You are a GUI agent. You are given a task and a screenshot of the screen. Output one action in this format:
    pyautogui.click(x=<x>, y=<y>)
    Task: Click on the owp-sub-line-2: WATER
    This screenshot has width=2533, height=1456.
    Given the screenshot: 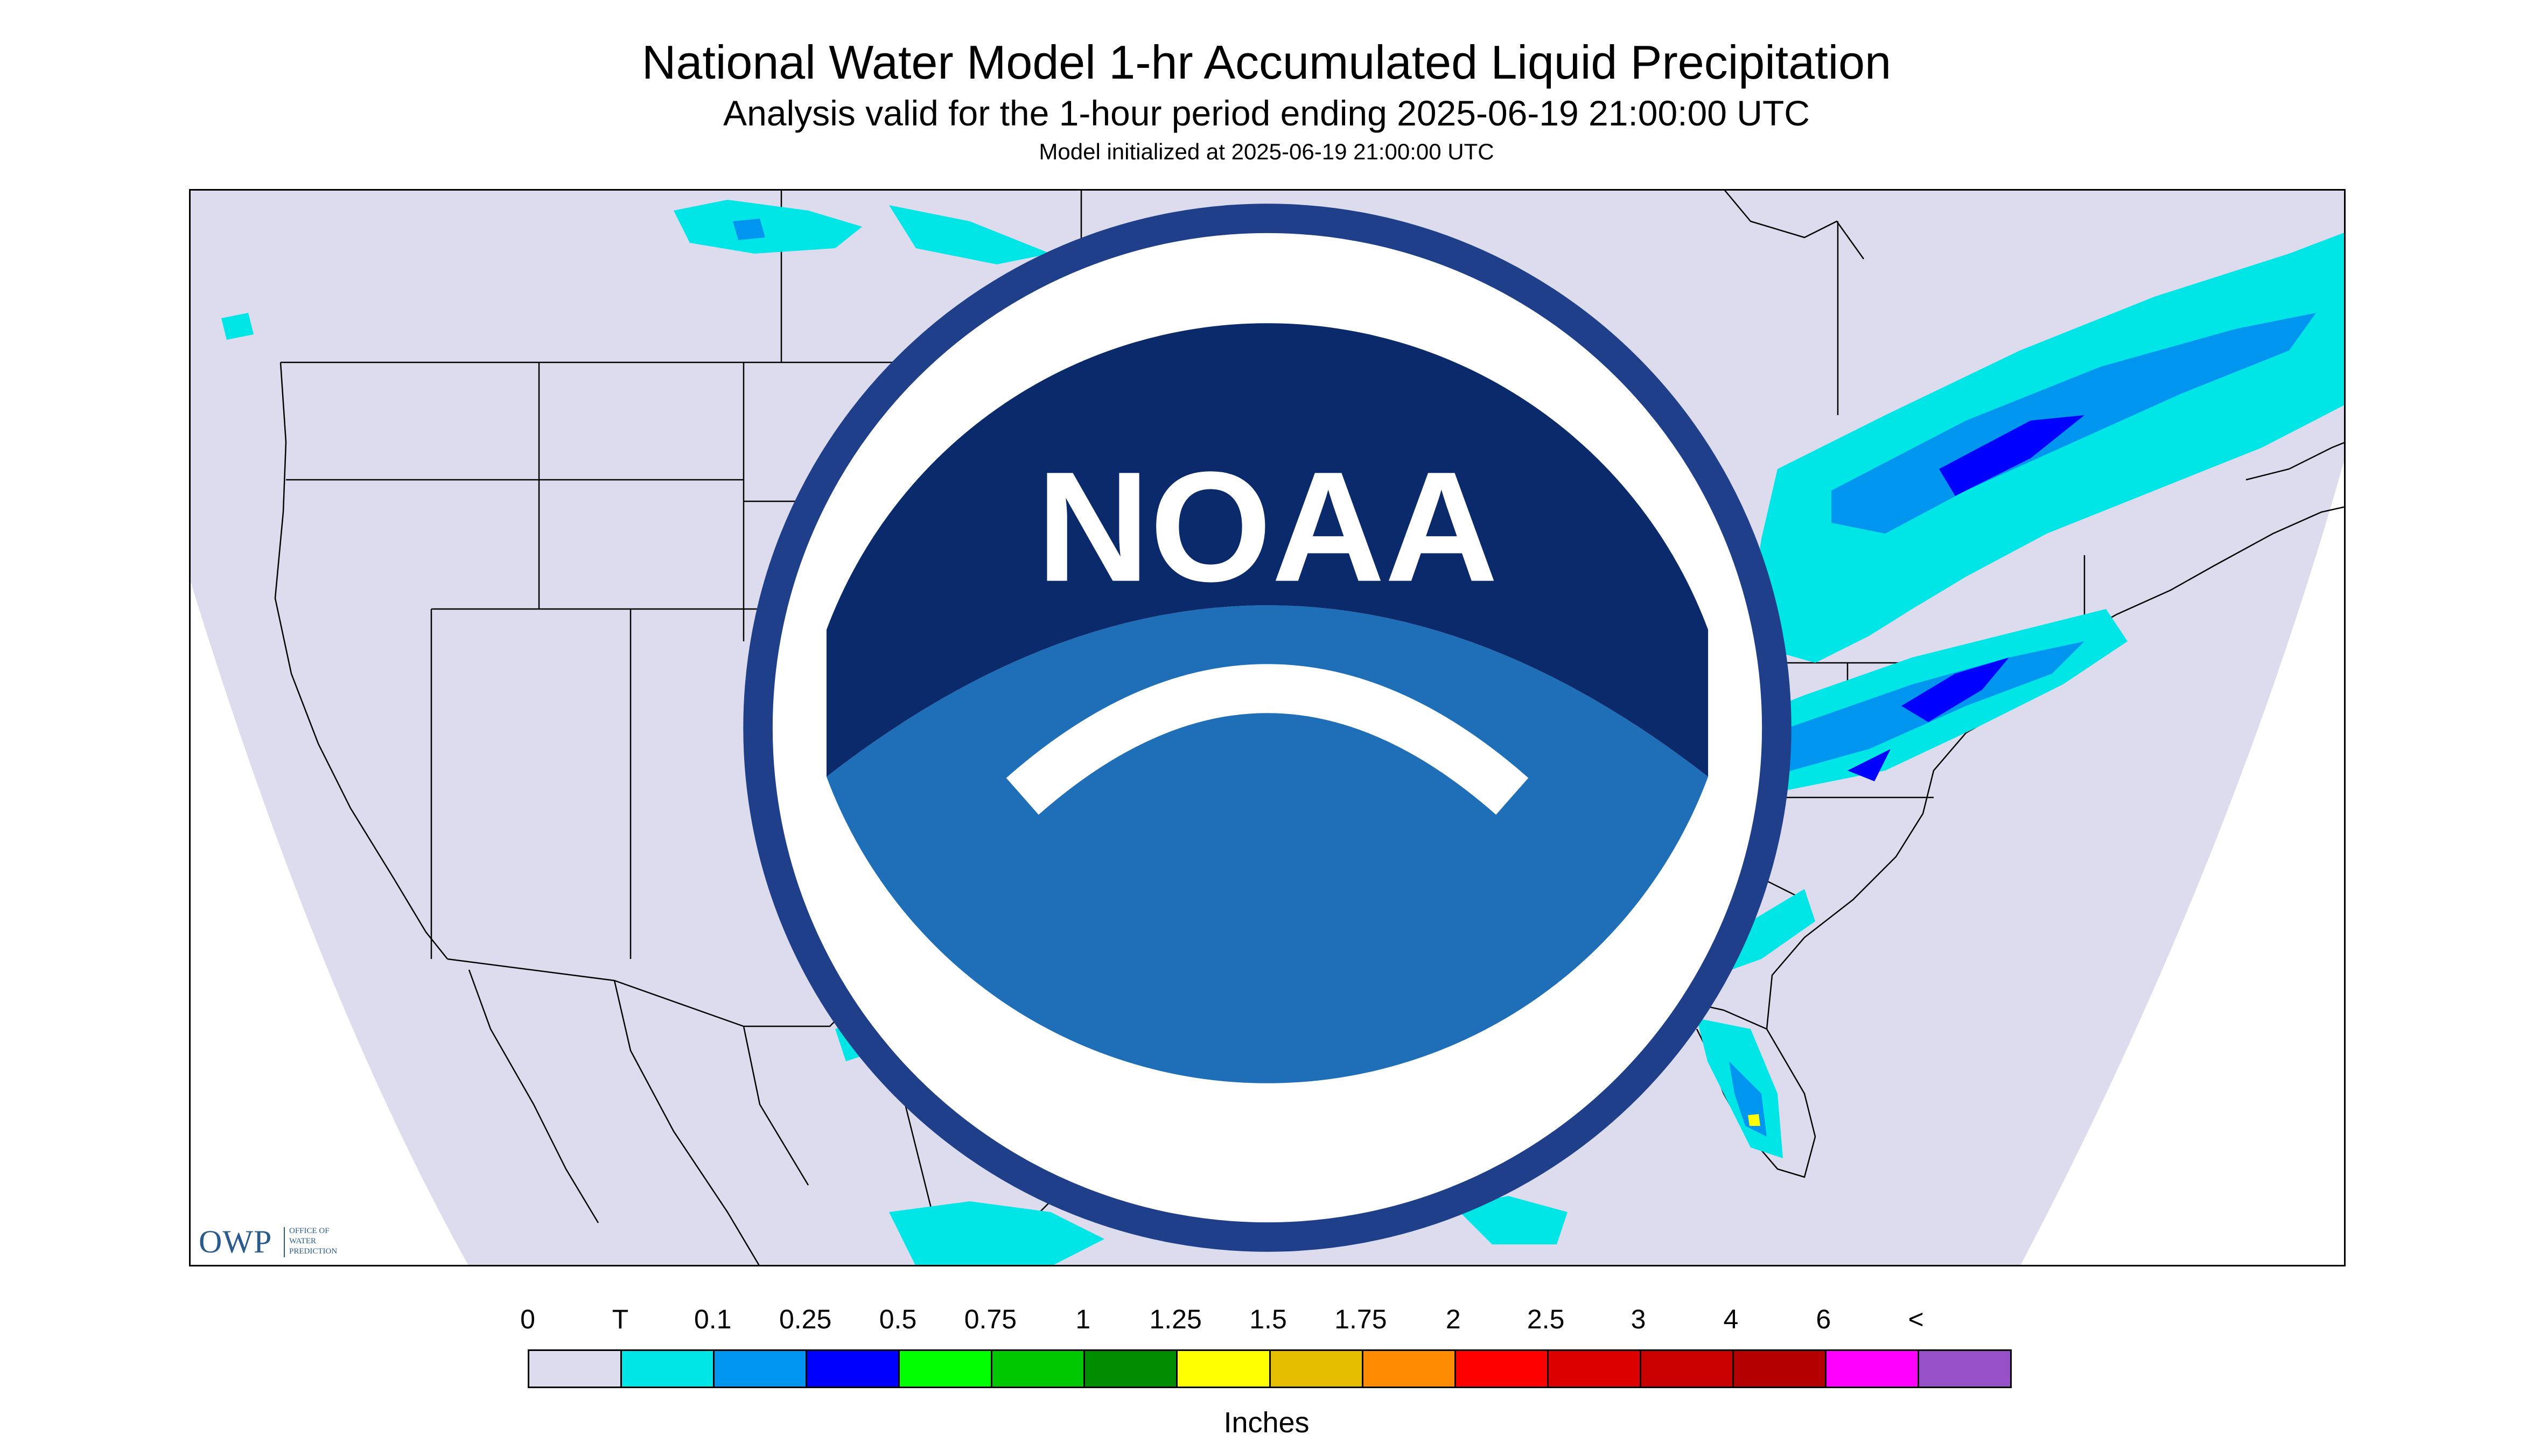 What is the action you would take?
    pyautogui.click(x=303, y=1241)
    